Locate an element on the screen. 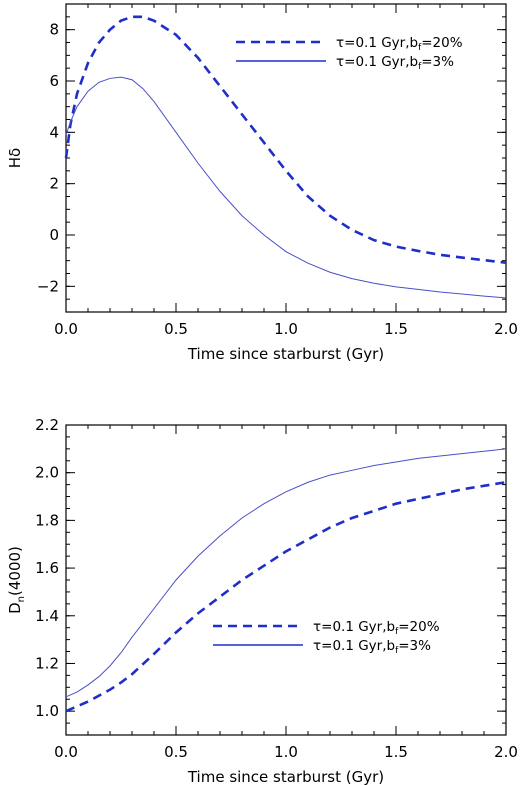 The height and width of the screenshot is (786, 520). y-tick-label: 1.8 is located at coordinates (47, 520).